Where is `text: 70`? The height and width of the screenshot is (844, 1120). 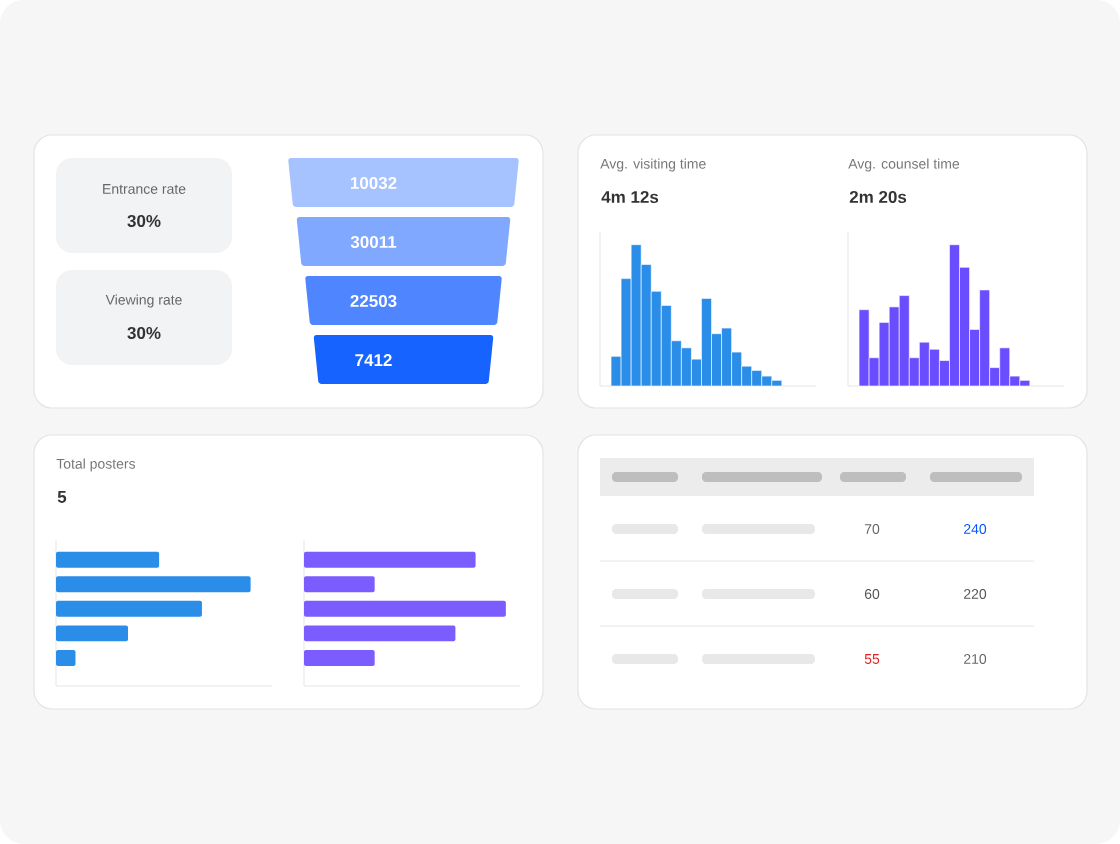
text: 70 is located at coordinates (872, 529).